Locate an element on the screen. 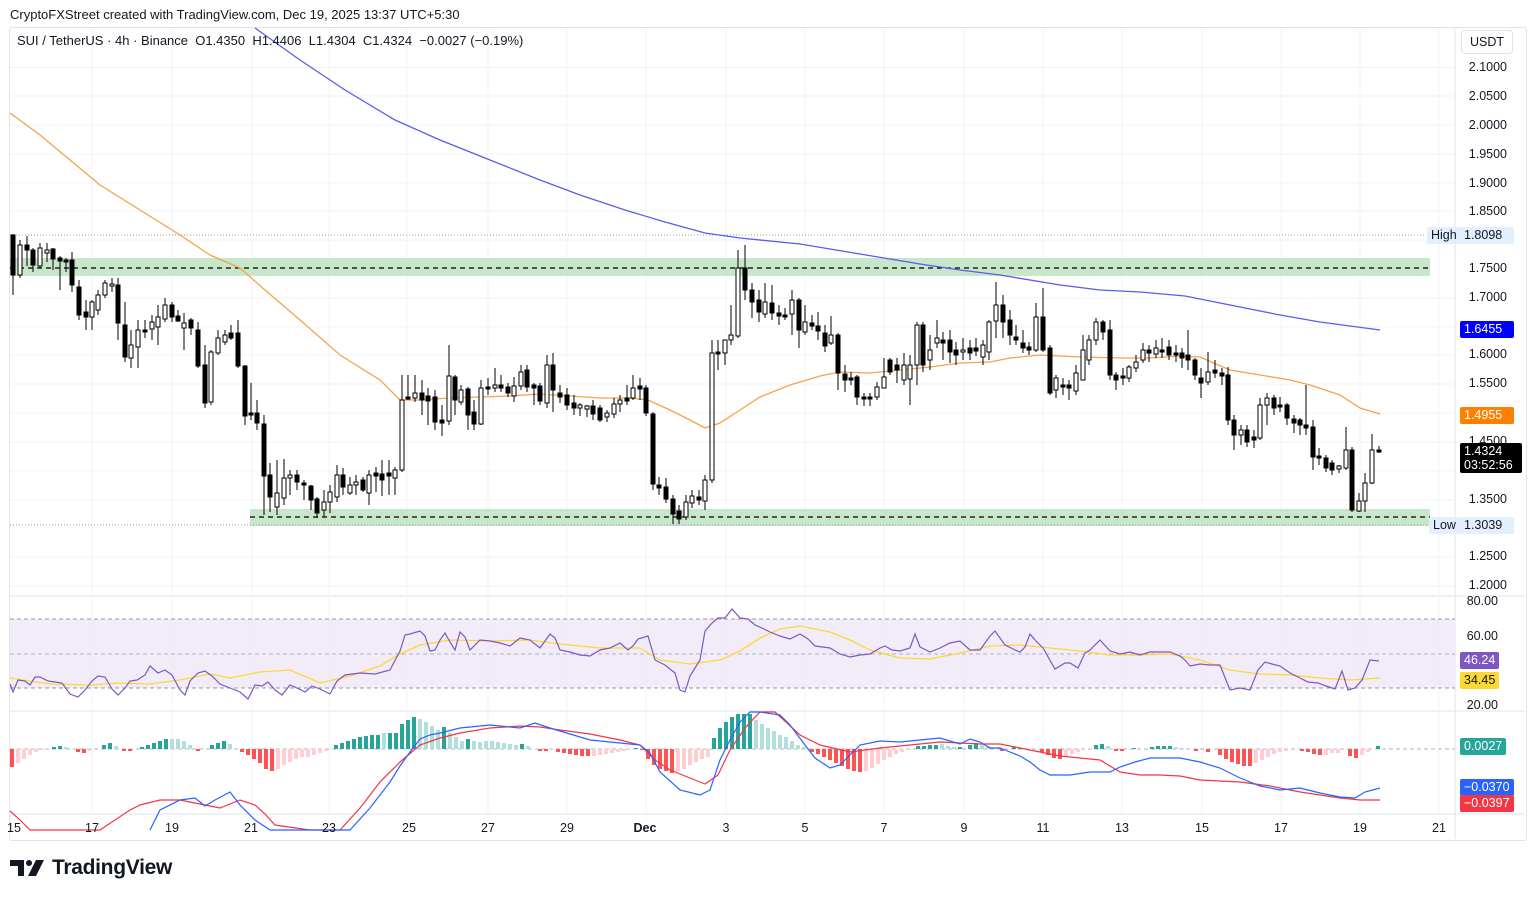 Image resolution: width=1536 pixels, height=897 pixels. rsi-tick: 60.00 is located at coordinates (1482, 636).